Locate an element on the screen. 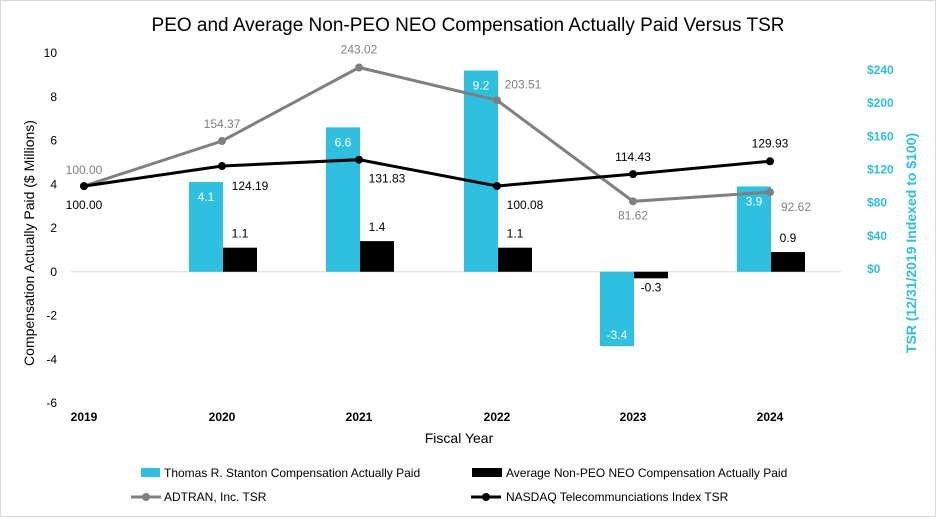 The height and width of the screenshot is (521, 936). y-right-tick-label: $160 is located at coordinates (880, 136).